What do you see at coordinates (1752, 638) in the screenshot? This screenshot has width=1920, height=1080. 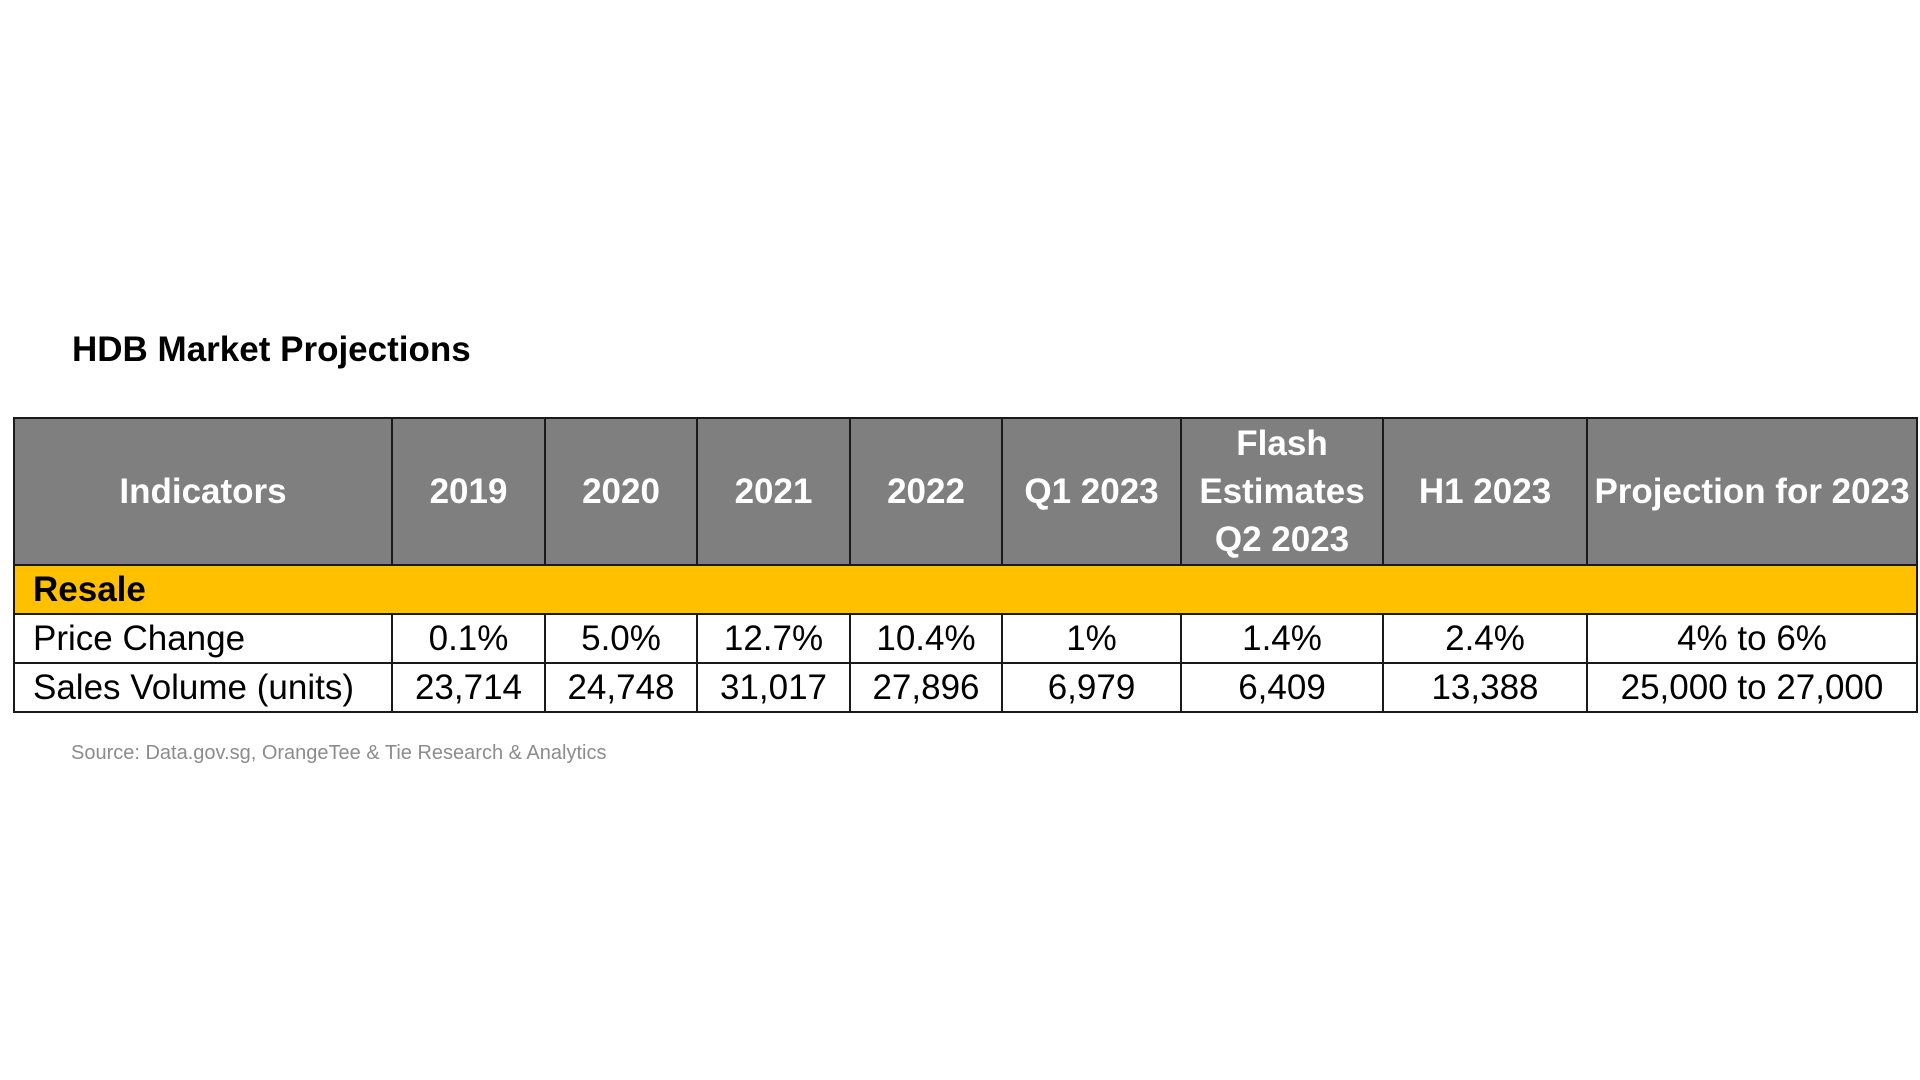 I see `table-cell: 4% to 6%` at bounding box center [1752, 638].